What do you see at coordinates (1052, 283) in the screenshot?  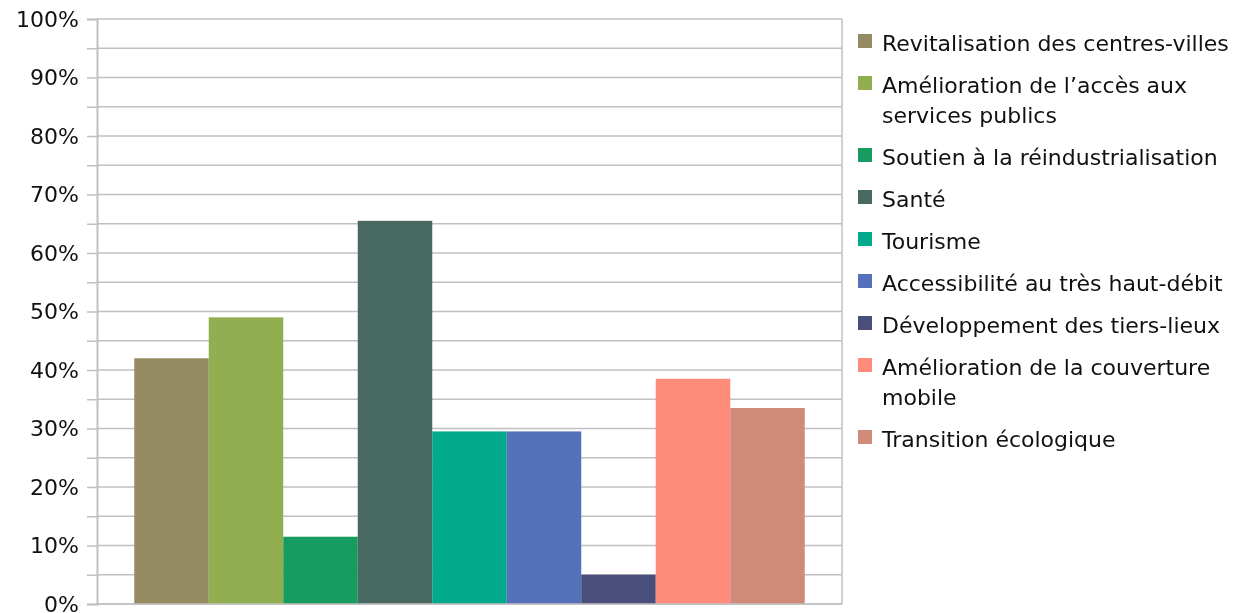 I see `legend-label: Accessibilité au très haut-débit` at bounding box center [1052, 283].